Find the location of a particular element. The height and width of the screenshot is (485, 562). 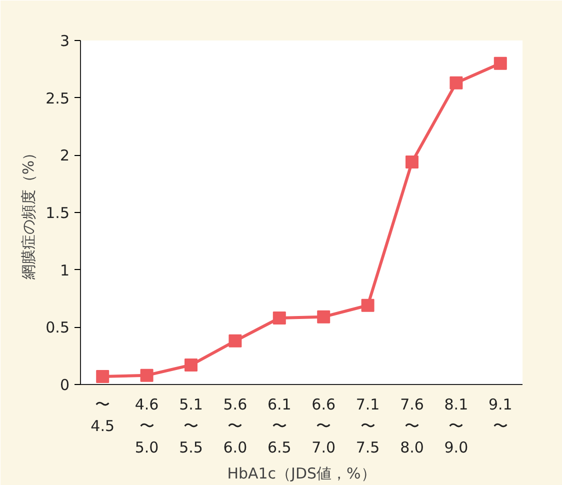

y-tick-label: 3 is located at coordinates (65, 41).